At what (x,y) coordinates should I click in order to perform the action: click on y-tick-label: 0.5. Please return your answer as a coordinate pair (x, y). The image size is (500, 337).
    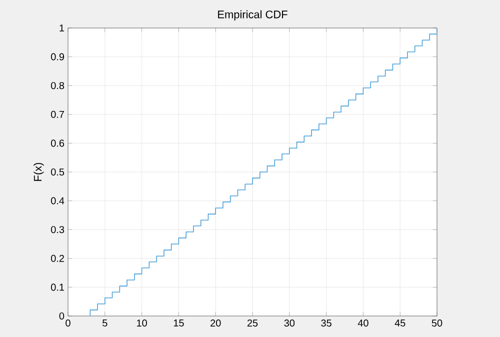
    Looking at the image, I should click on (57, 172).